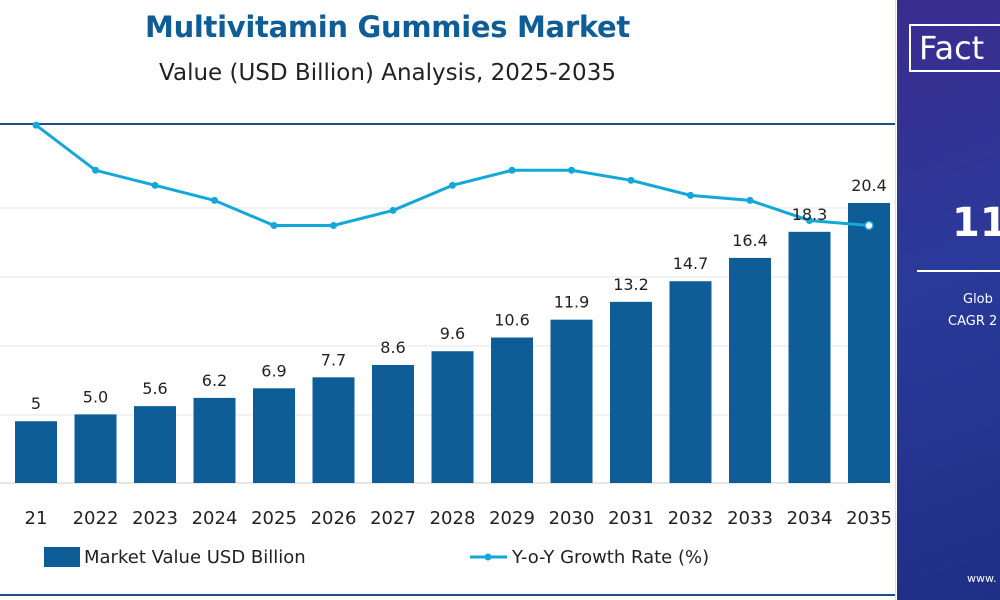  What do you see at coordinates (488, 557) in the screenshot?
I see `legend-swatch-growth-point` at bounding box center [488, 557].